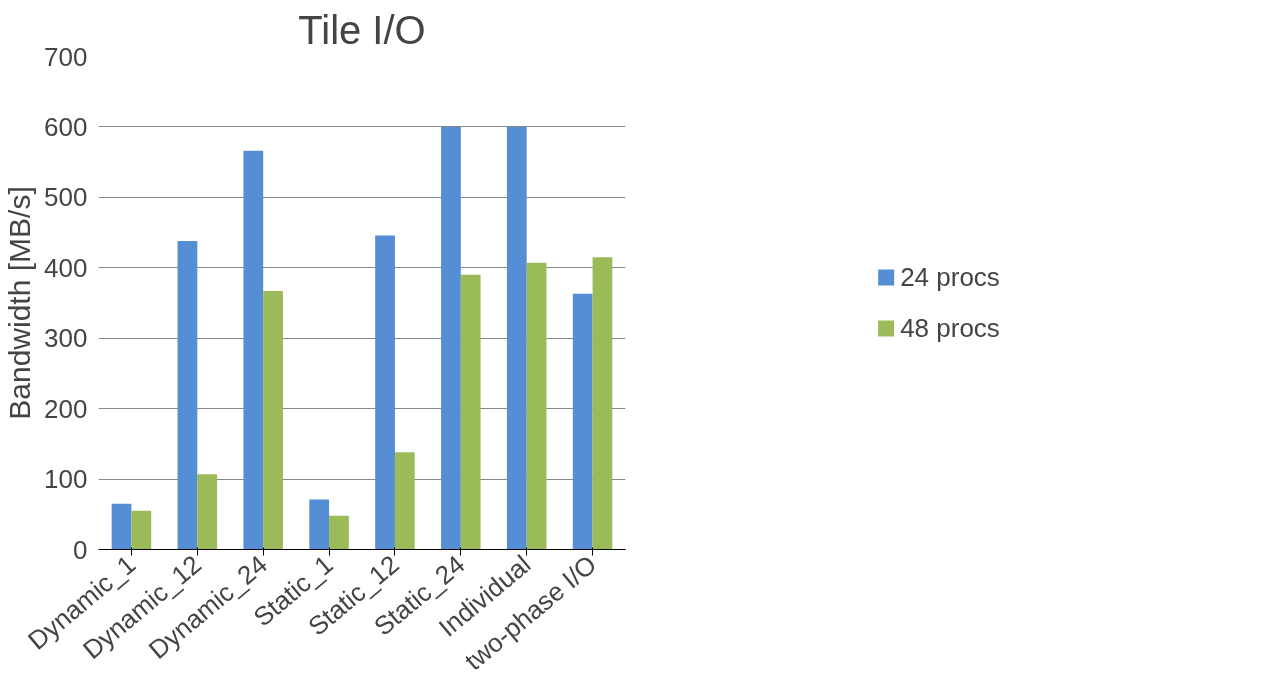 Image resolution: width=1261 pixels, height=697 pixels. What do you see at coordinates (362, 29) in the screenshot?
I see `chart-title: Tile I/O` at bounding box center [362, 29].